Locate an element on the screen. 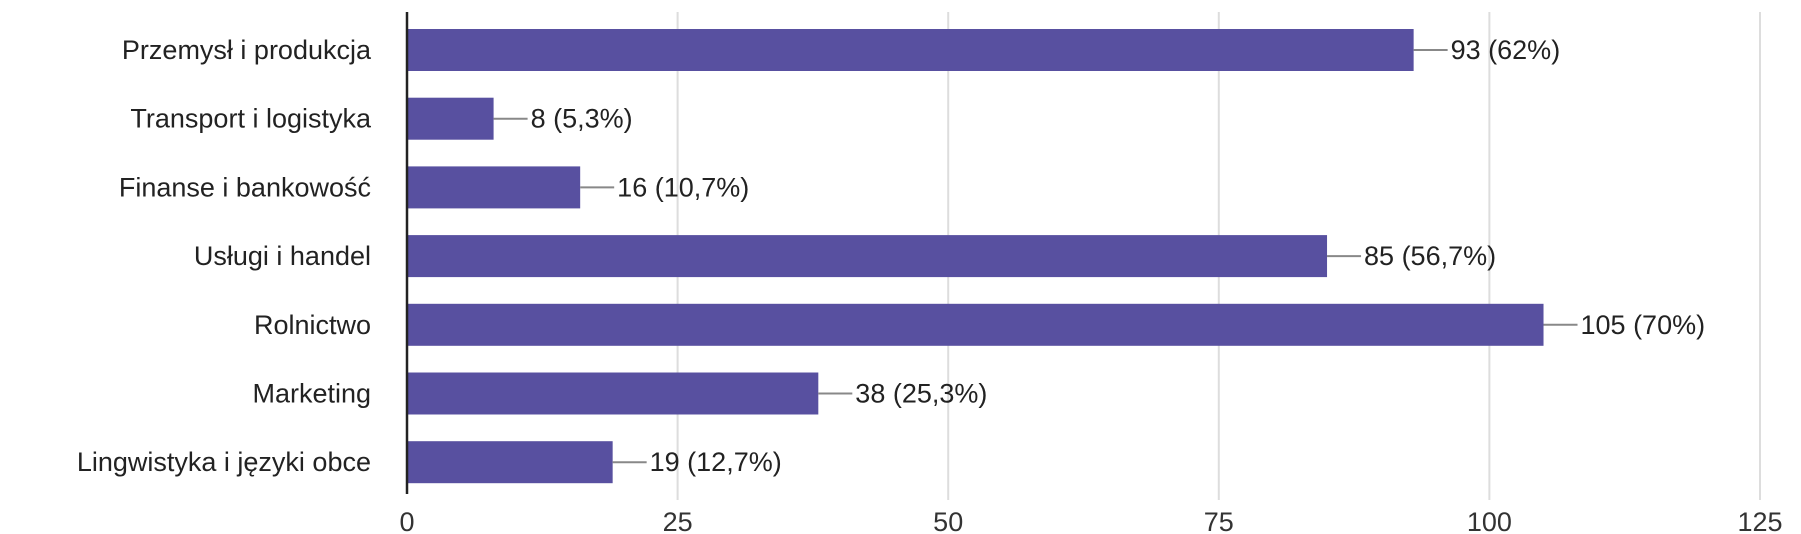  category-label: Lingwistyka i języki obce is located at coordinates (224, 462).